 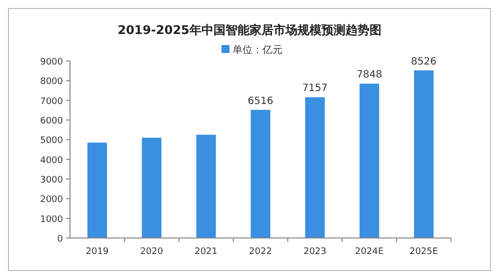 I want to click on y-tick-label: 5000, so click(x=52, y=141).